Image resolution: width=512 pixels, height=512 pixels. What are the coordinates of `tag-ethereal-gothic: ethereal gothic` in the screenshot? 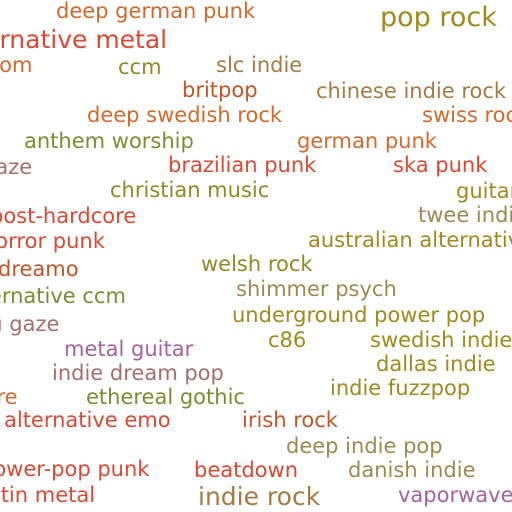 It's located at (165, 397).